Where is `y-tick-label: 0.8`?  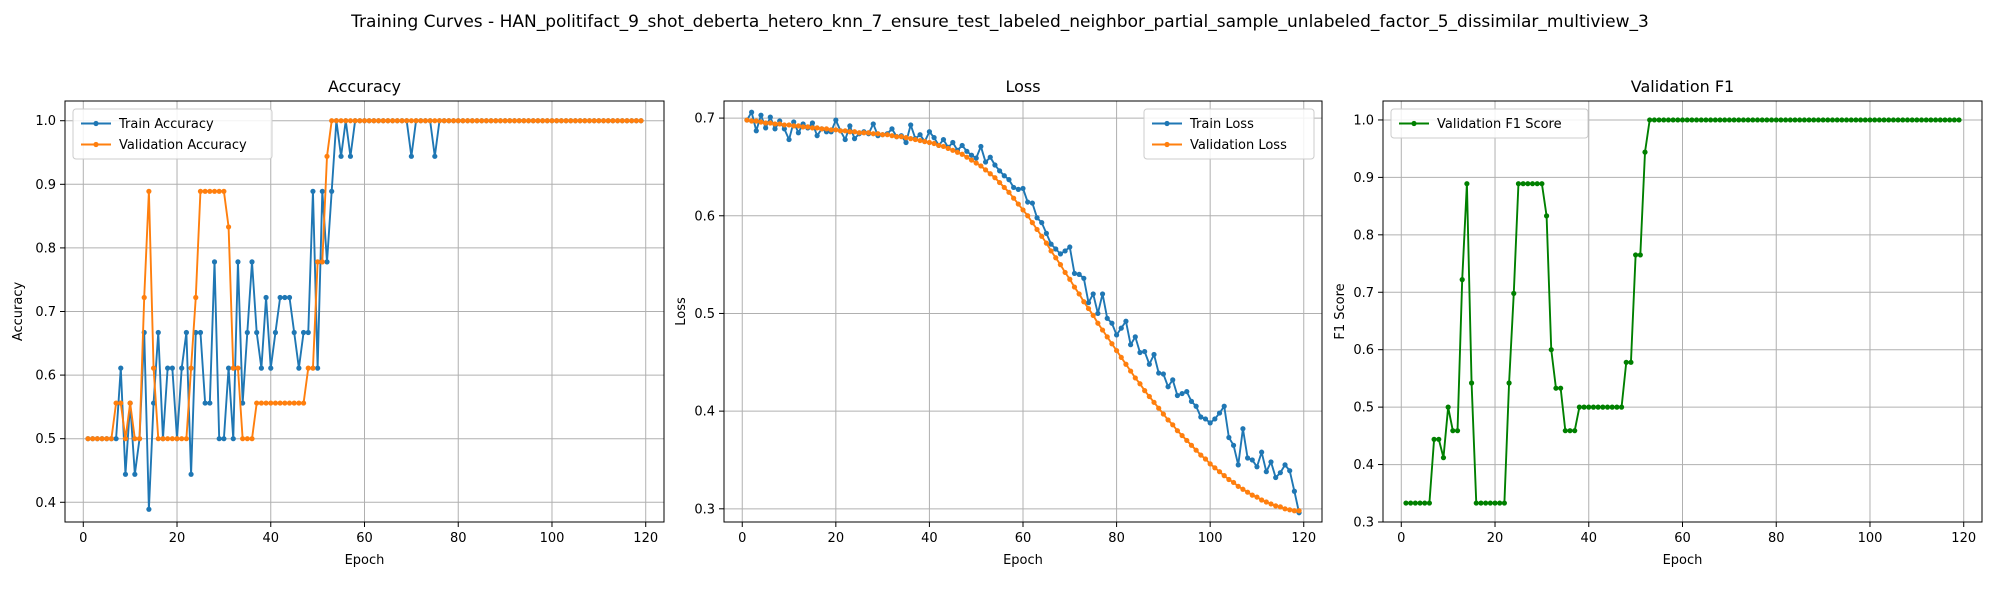
y-tick-label: 0.8 is located at coordinates (1363, 235).